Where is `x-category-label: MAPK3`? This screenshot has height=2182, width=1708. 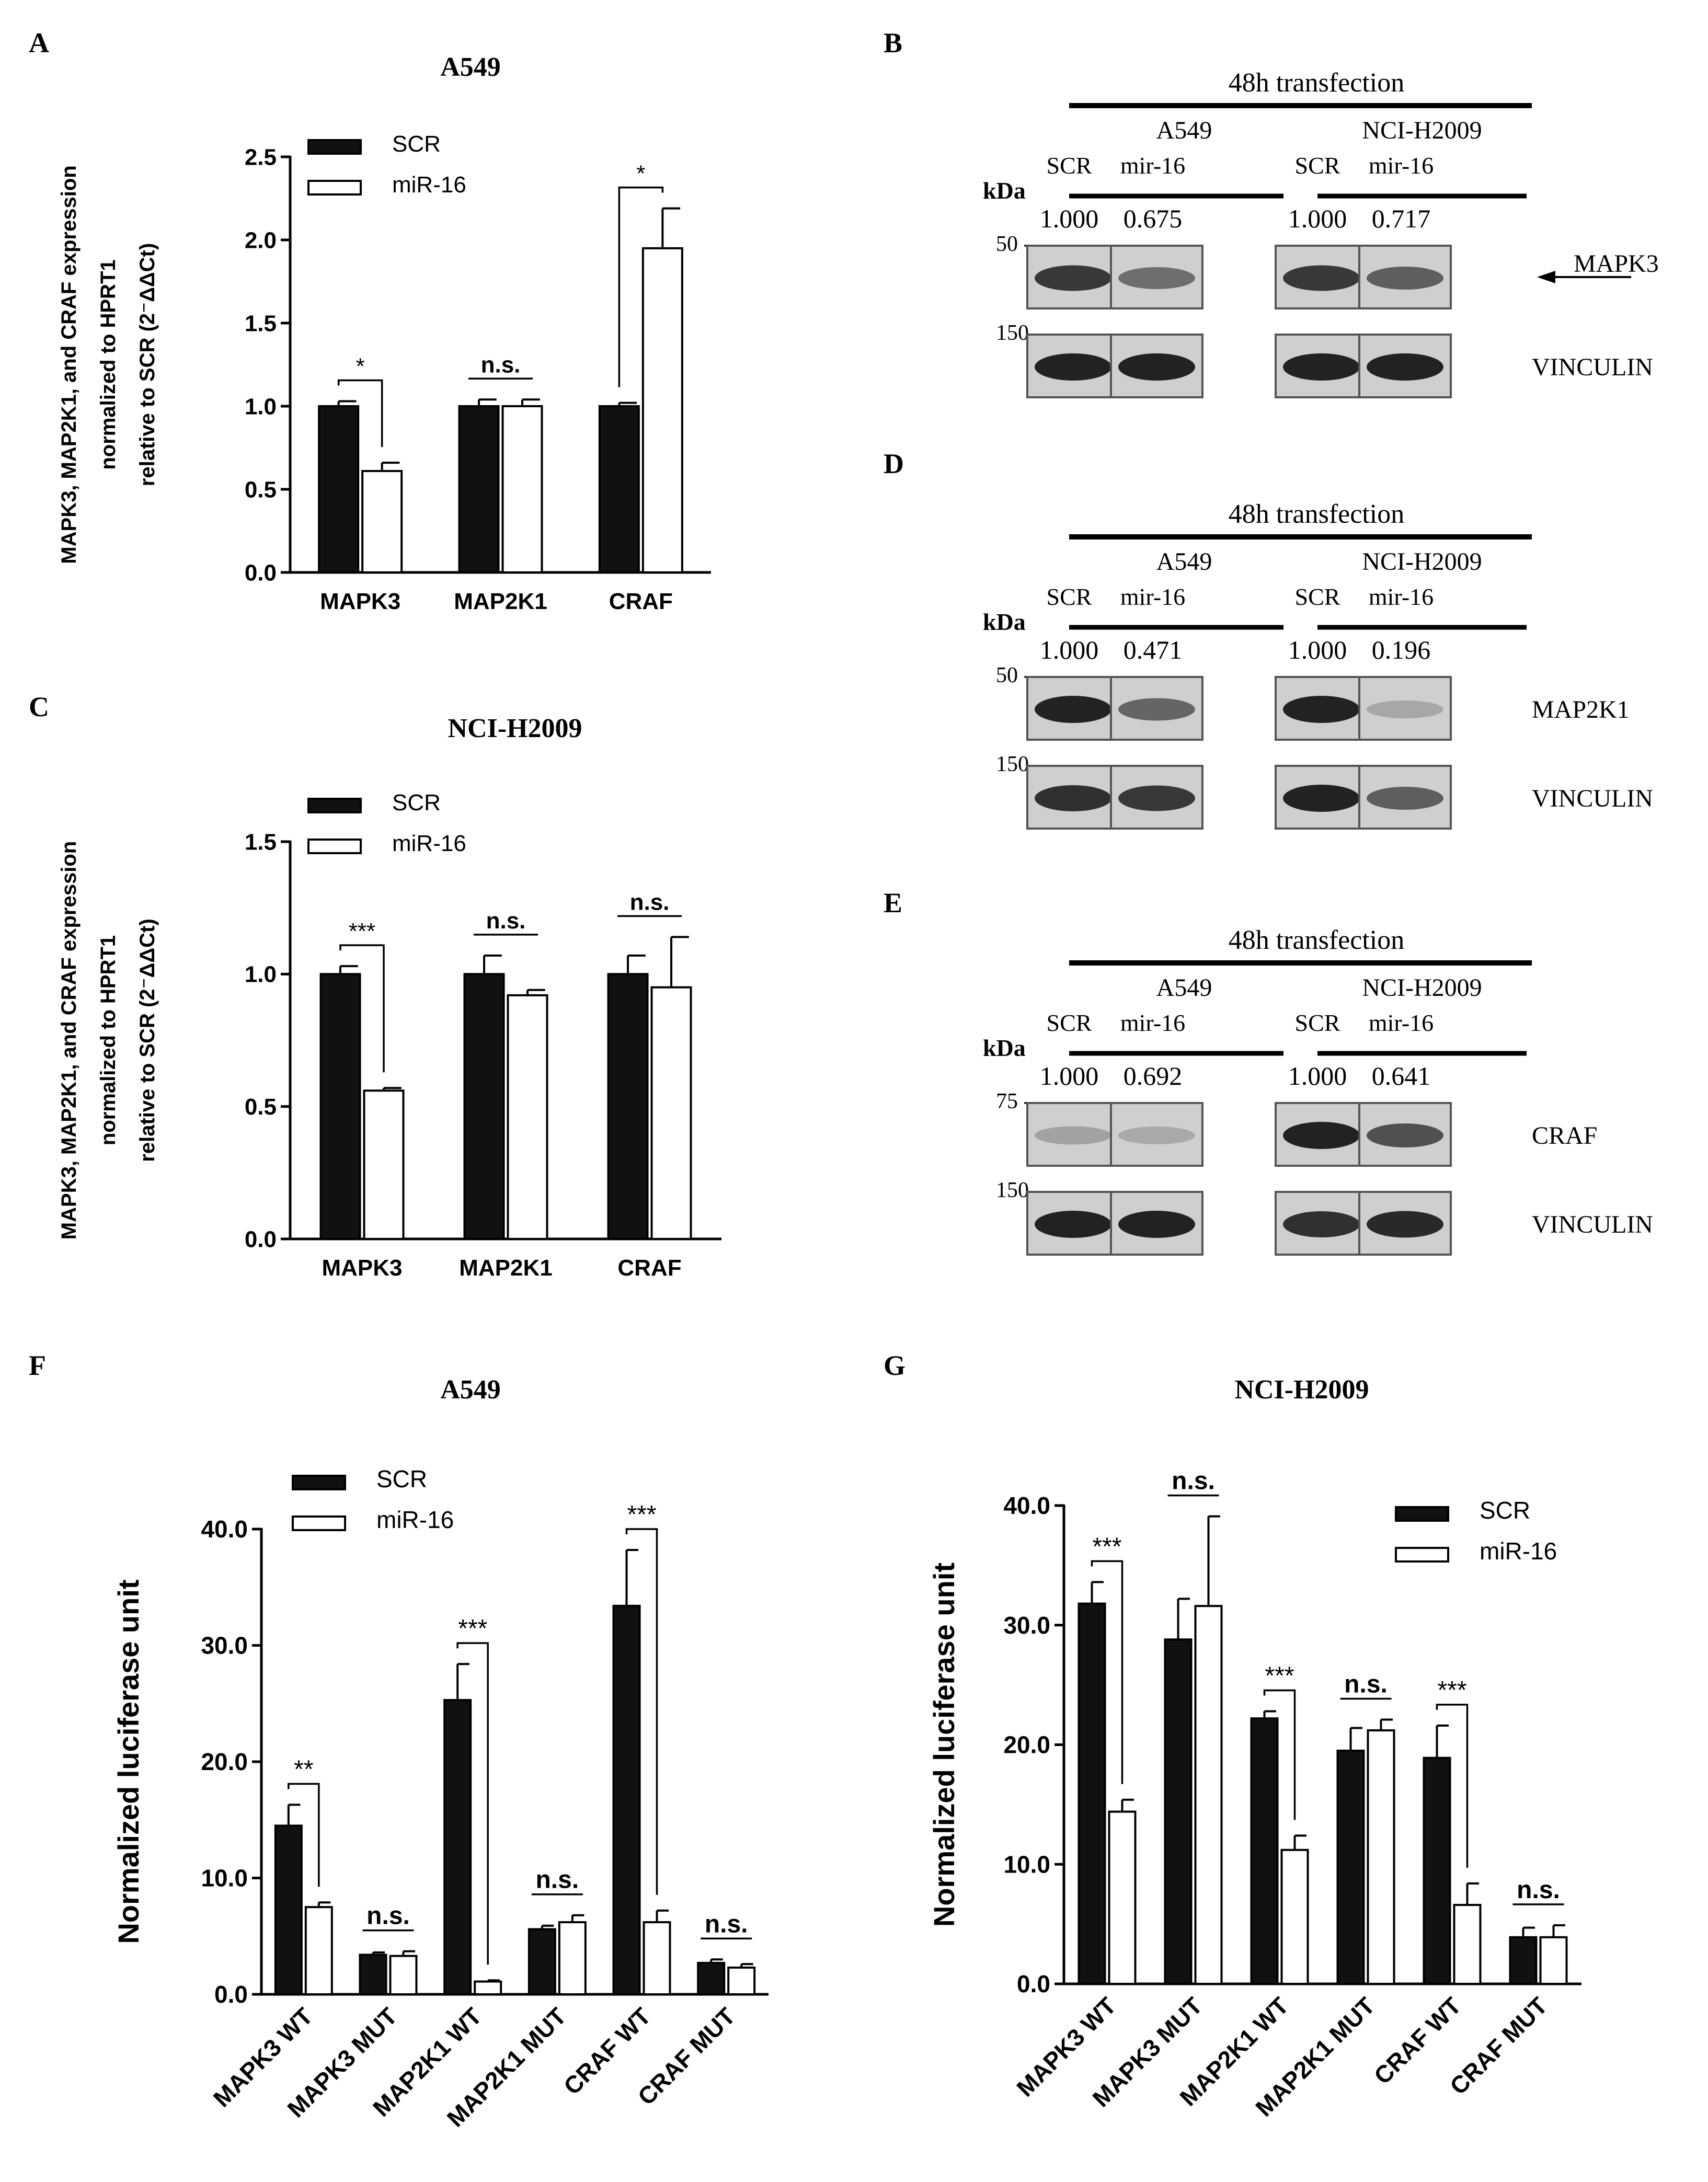 x-category-label: MAPK3 is located at coordinates (362, 1268).